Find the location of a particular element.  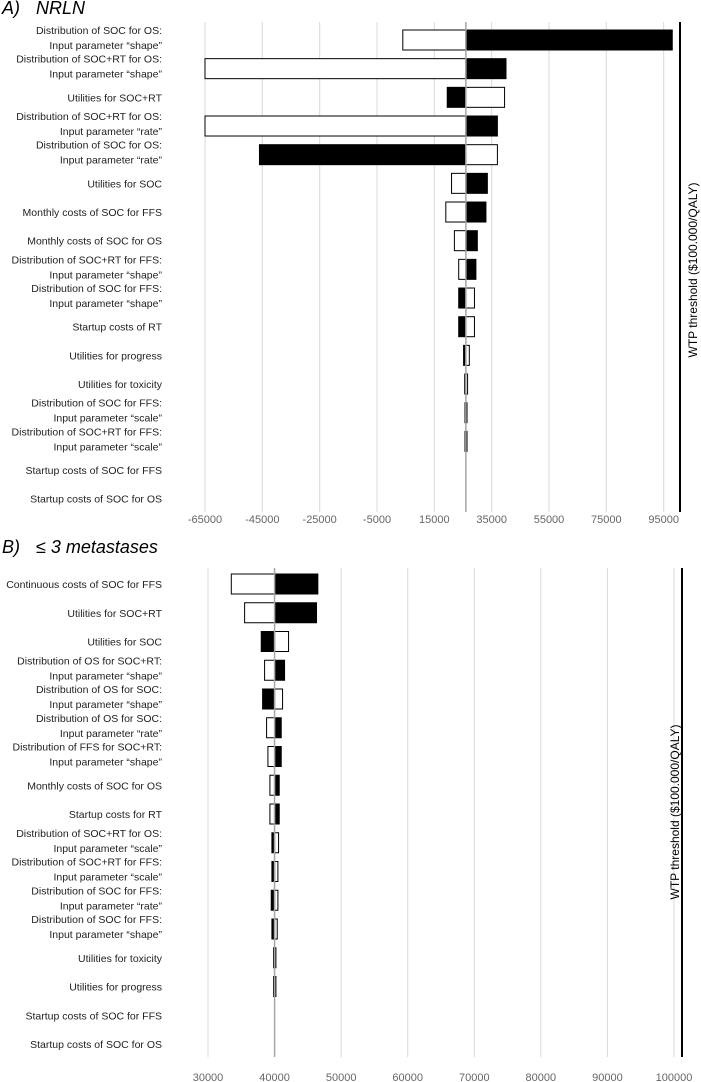

category-label: Distribution of OS for SOC+RT: is located at coordinates (89, 661).